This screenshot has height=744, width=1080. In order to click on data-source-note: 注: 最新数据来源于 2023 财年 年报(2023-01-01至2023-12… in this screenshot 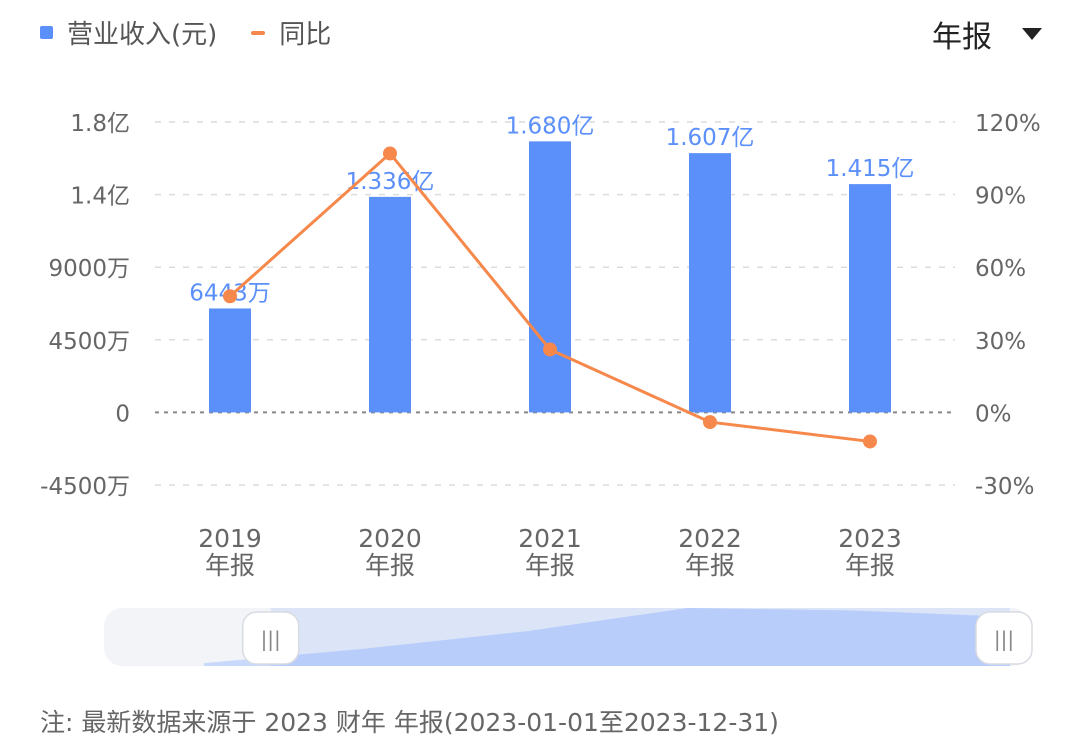, I will do `click(409, 722)`.